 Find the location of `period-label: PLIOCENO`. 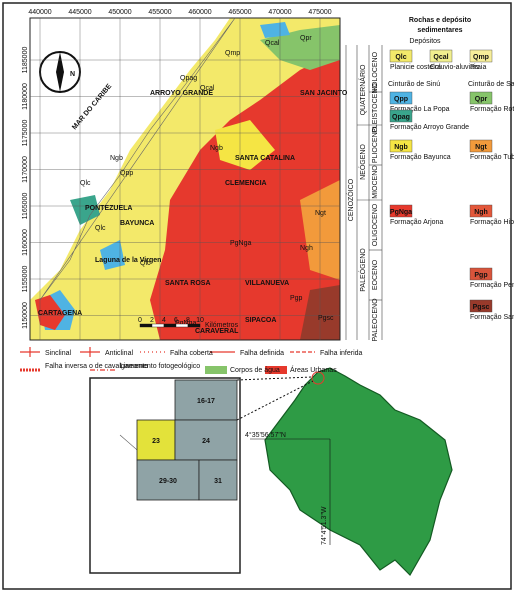

period-label: PLIOCENO is located at coordinates (375, 144).